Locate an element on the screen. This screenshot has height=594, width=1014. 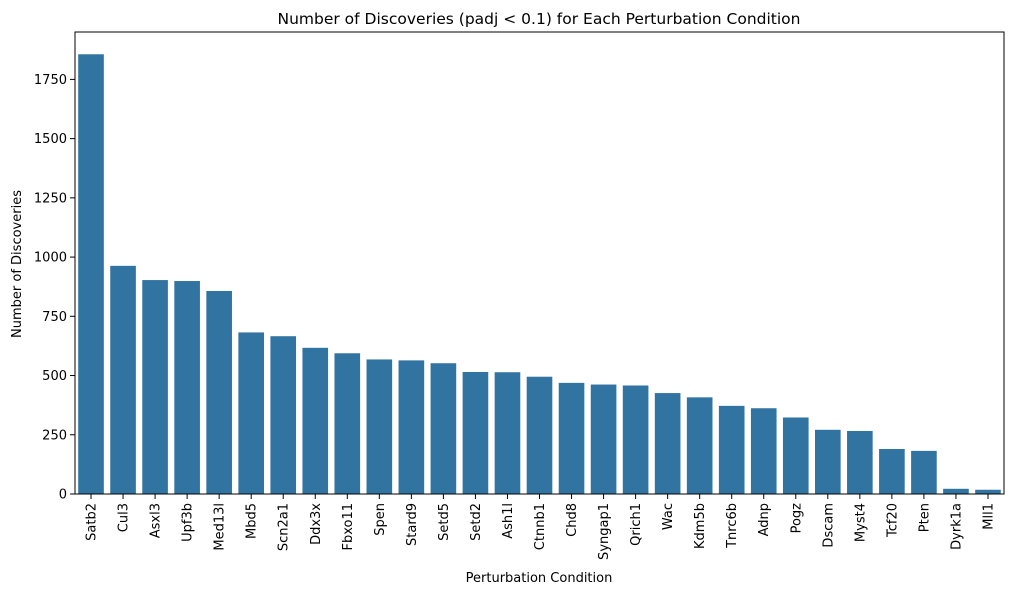
bar-setd2 is located at coordinates (475, 432).